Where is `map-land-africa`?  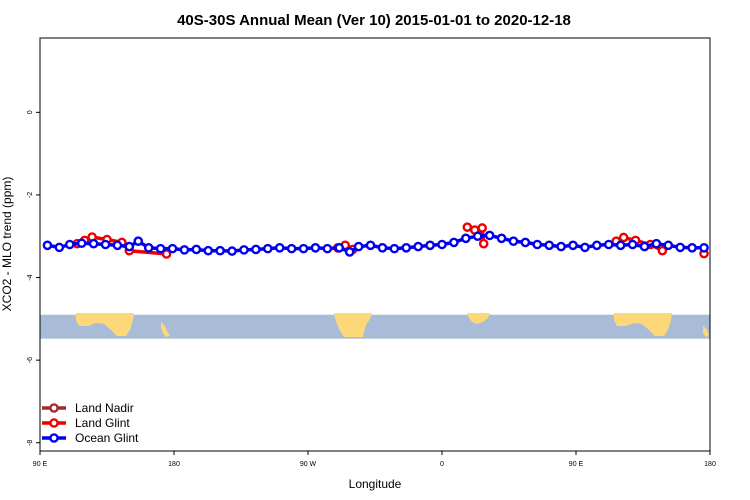
map-land-africa is located at coordinates (478, 318).